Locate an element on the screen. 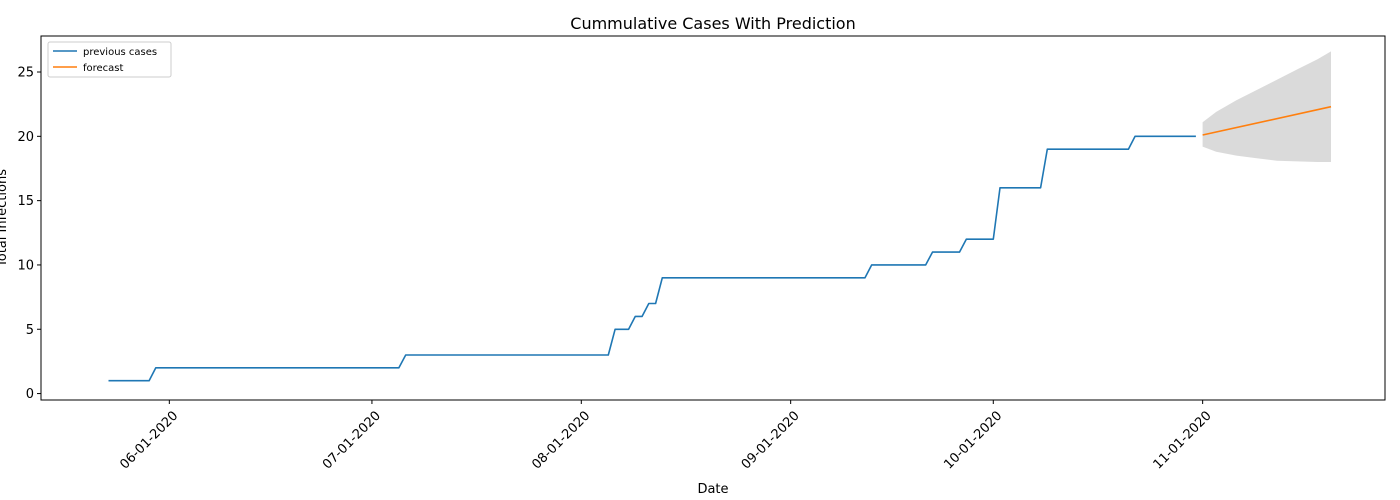 Image resolution: width=1400 pixels, height=500 pixels. y-tick-label: 20 is located at coordinates (25, 137).